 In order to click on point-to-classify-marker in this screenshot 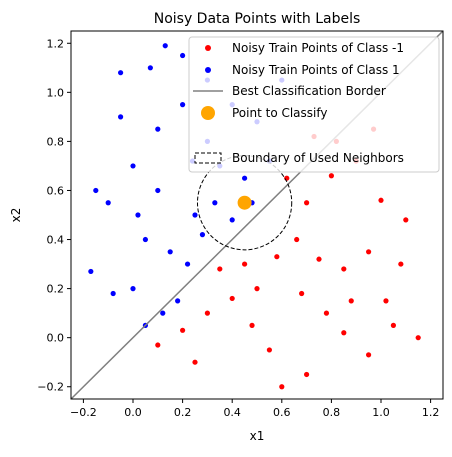, I will do `click(244, 202)`.